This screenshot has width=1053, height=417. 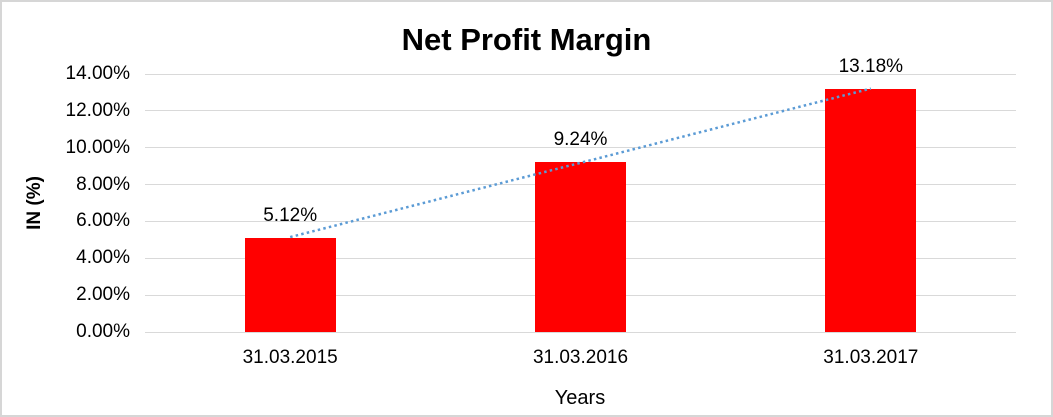 What do you see at coordinates (97, 110) in the screenshot?
I see `y-axis-tick-label: 12.00%` at bounding box center [97, 110].